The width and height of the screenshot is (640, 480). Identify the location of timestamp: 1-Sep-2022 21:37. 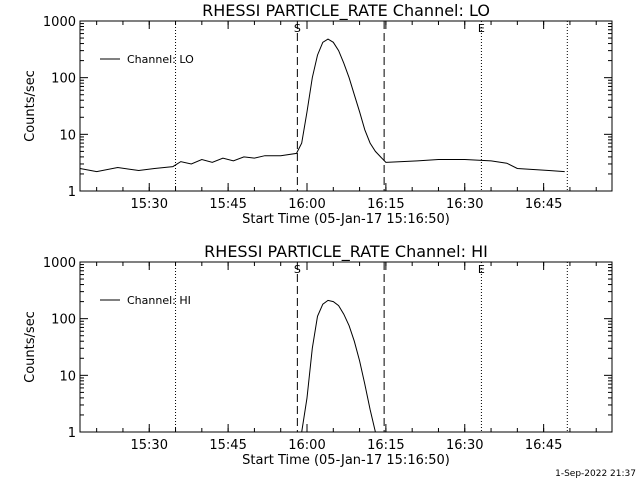
(595, 474).